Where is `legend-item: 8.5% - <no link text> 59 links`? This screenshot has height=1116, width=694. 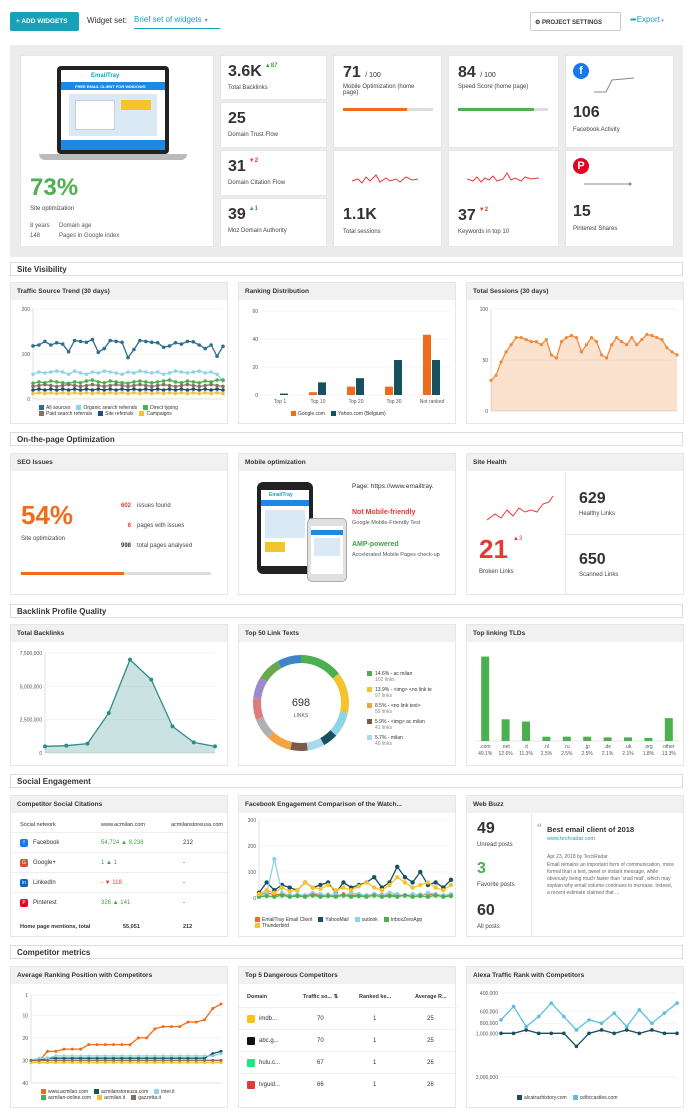 legend-item: 8.5% - <no link text> 59 links is located at coordinates (411, 709).